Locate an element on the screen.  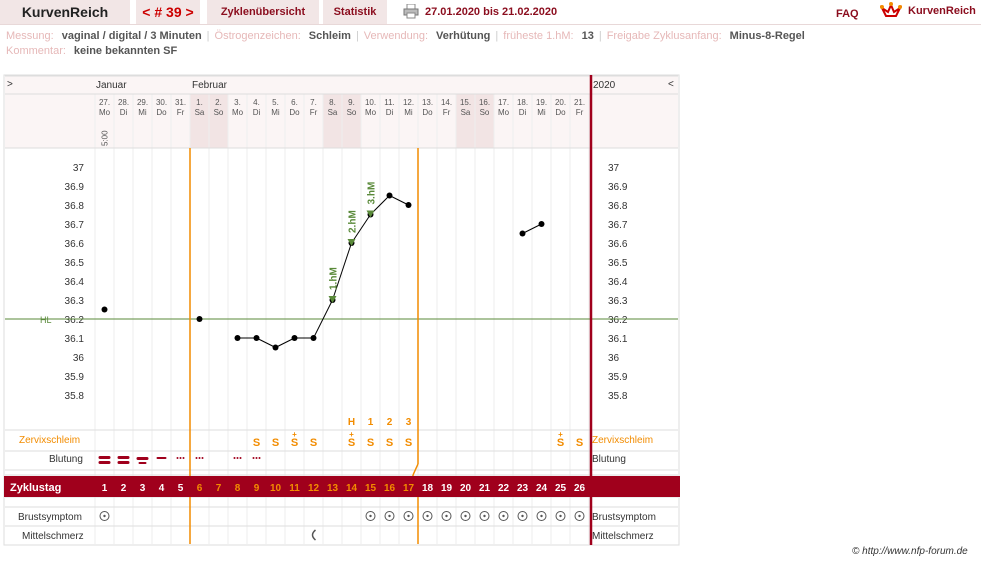
meta2-value-0: keine bekannten SF is located at coordinates (125, 51).